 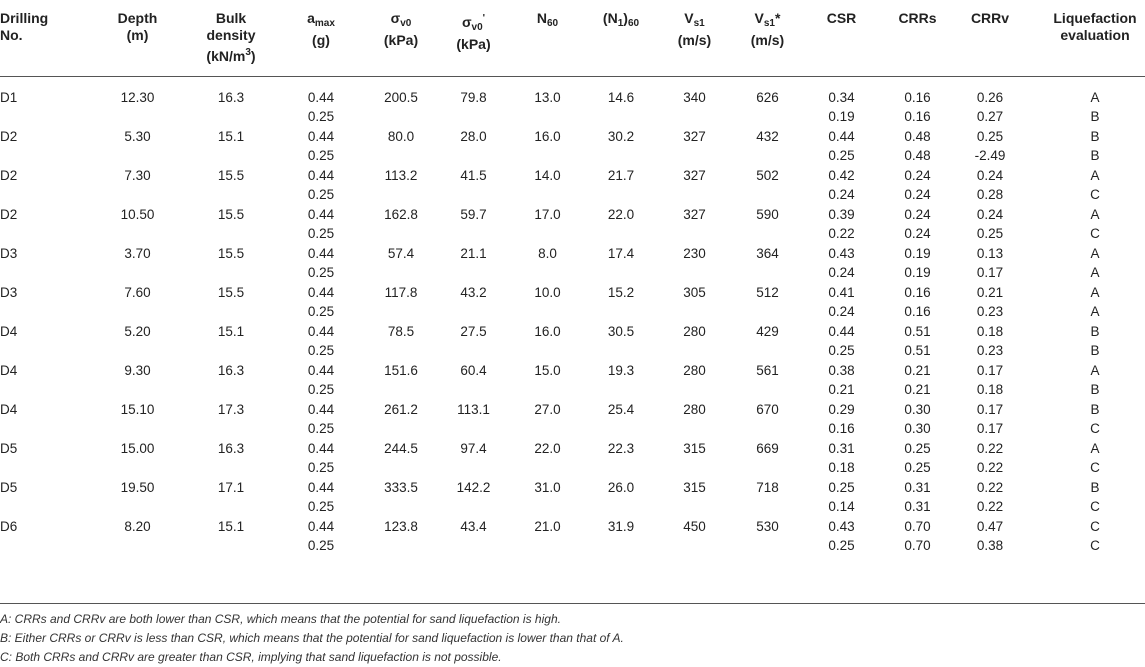 I want to click on cell-vs1: 340, so click(x=694, y=97).